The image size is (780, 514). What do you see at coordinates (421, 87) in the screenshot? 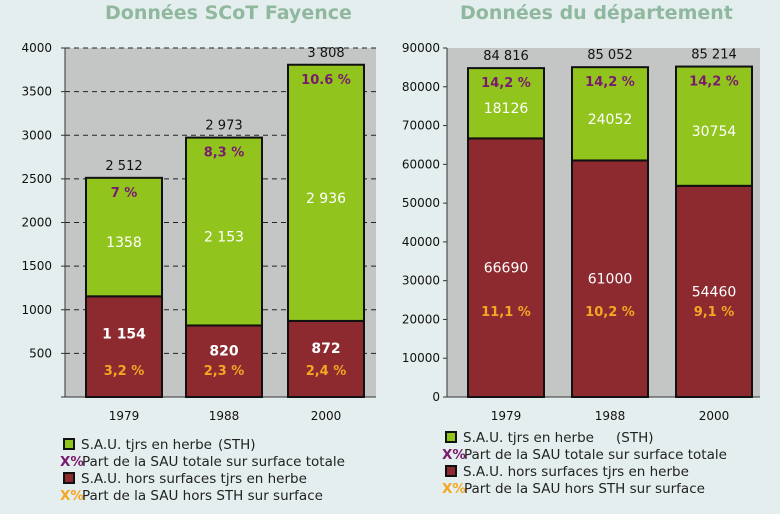
I see `y-tick-label: 80000` at bounding box center [421, 87].